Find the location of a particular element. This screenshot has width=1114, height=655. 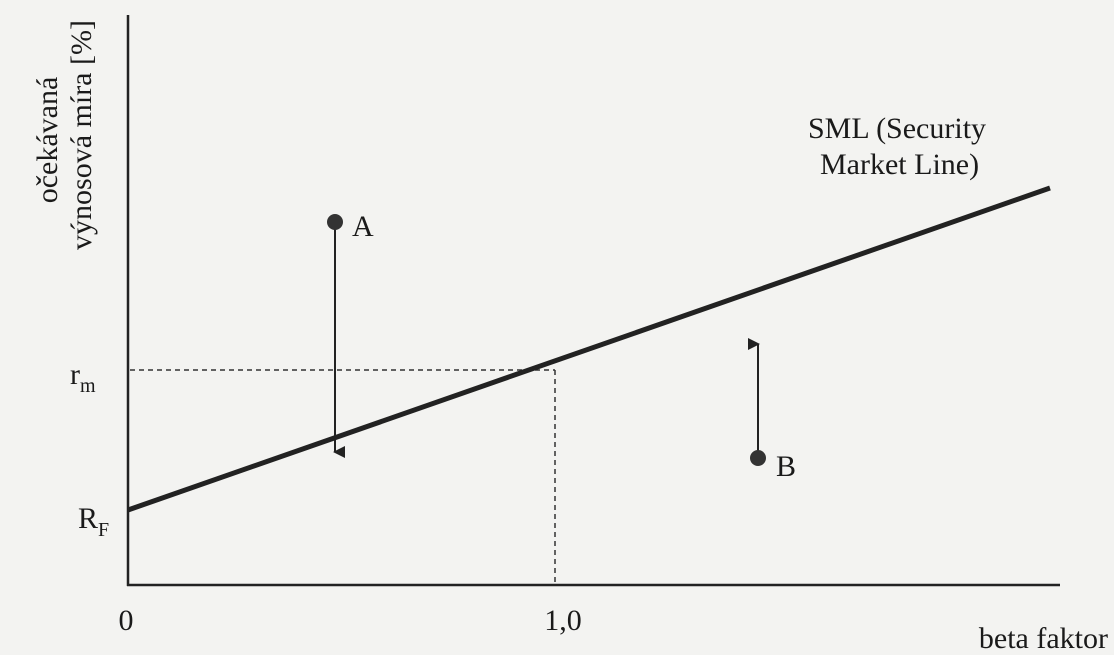

point-b is located at coordinates (758, 458).